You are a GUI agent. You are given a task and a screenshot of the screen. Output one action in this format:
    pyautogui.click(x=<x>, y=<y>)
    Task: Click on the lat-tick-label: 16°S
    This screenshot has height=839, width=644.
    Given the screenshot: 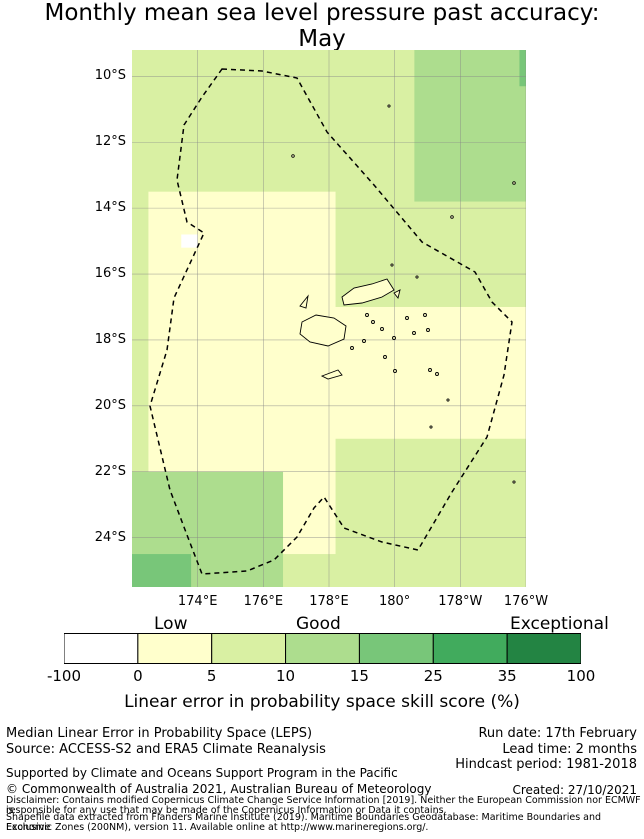 What is the action you would take?
    pyautogui.click(x=110, y=274)
    